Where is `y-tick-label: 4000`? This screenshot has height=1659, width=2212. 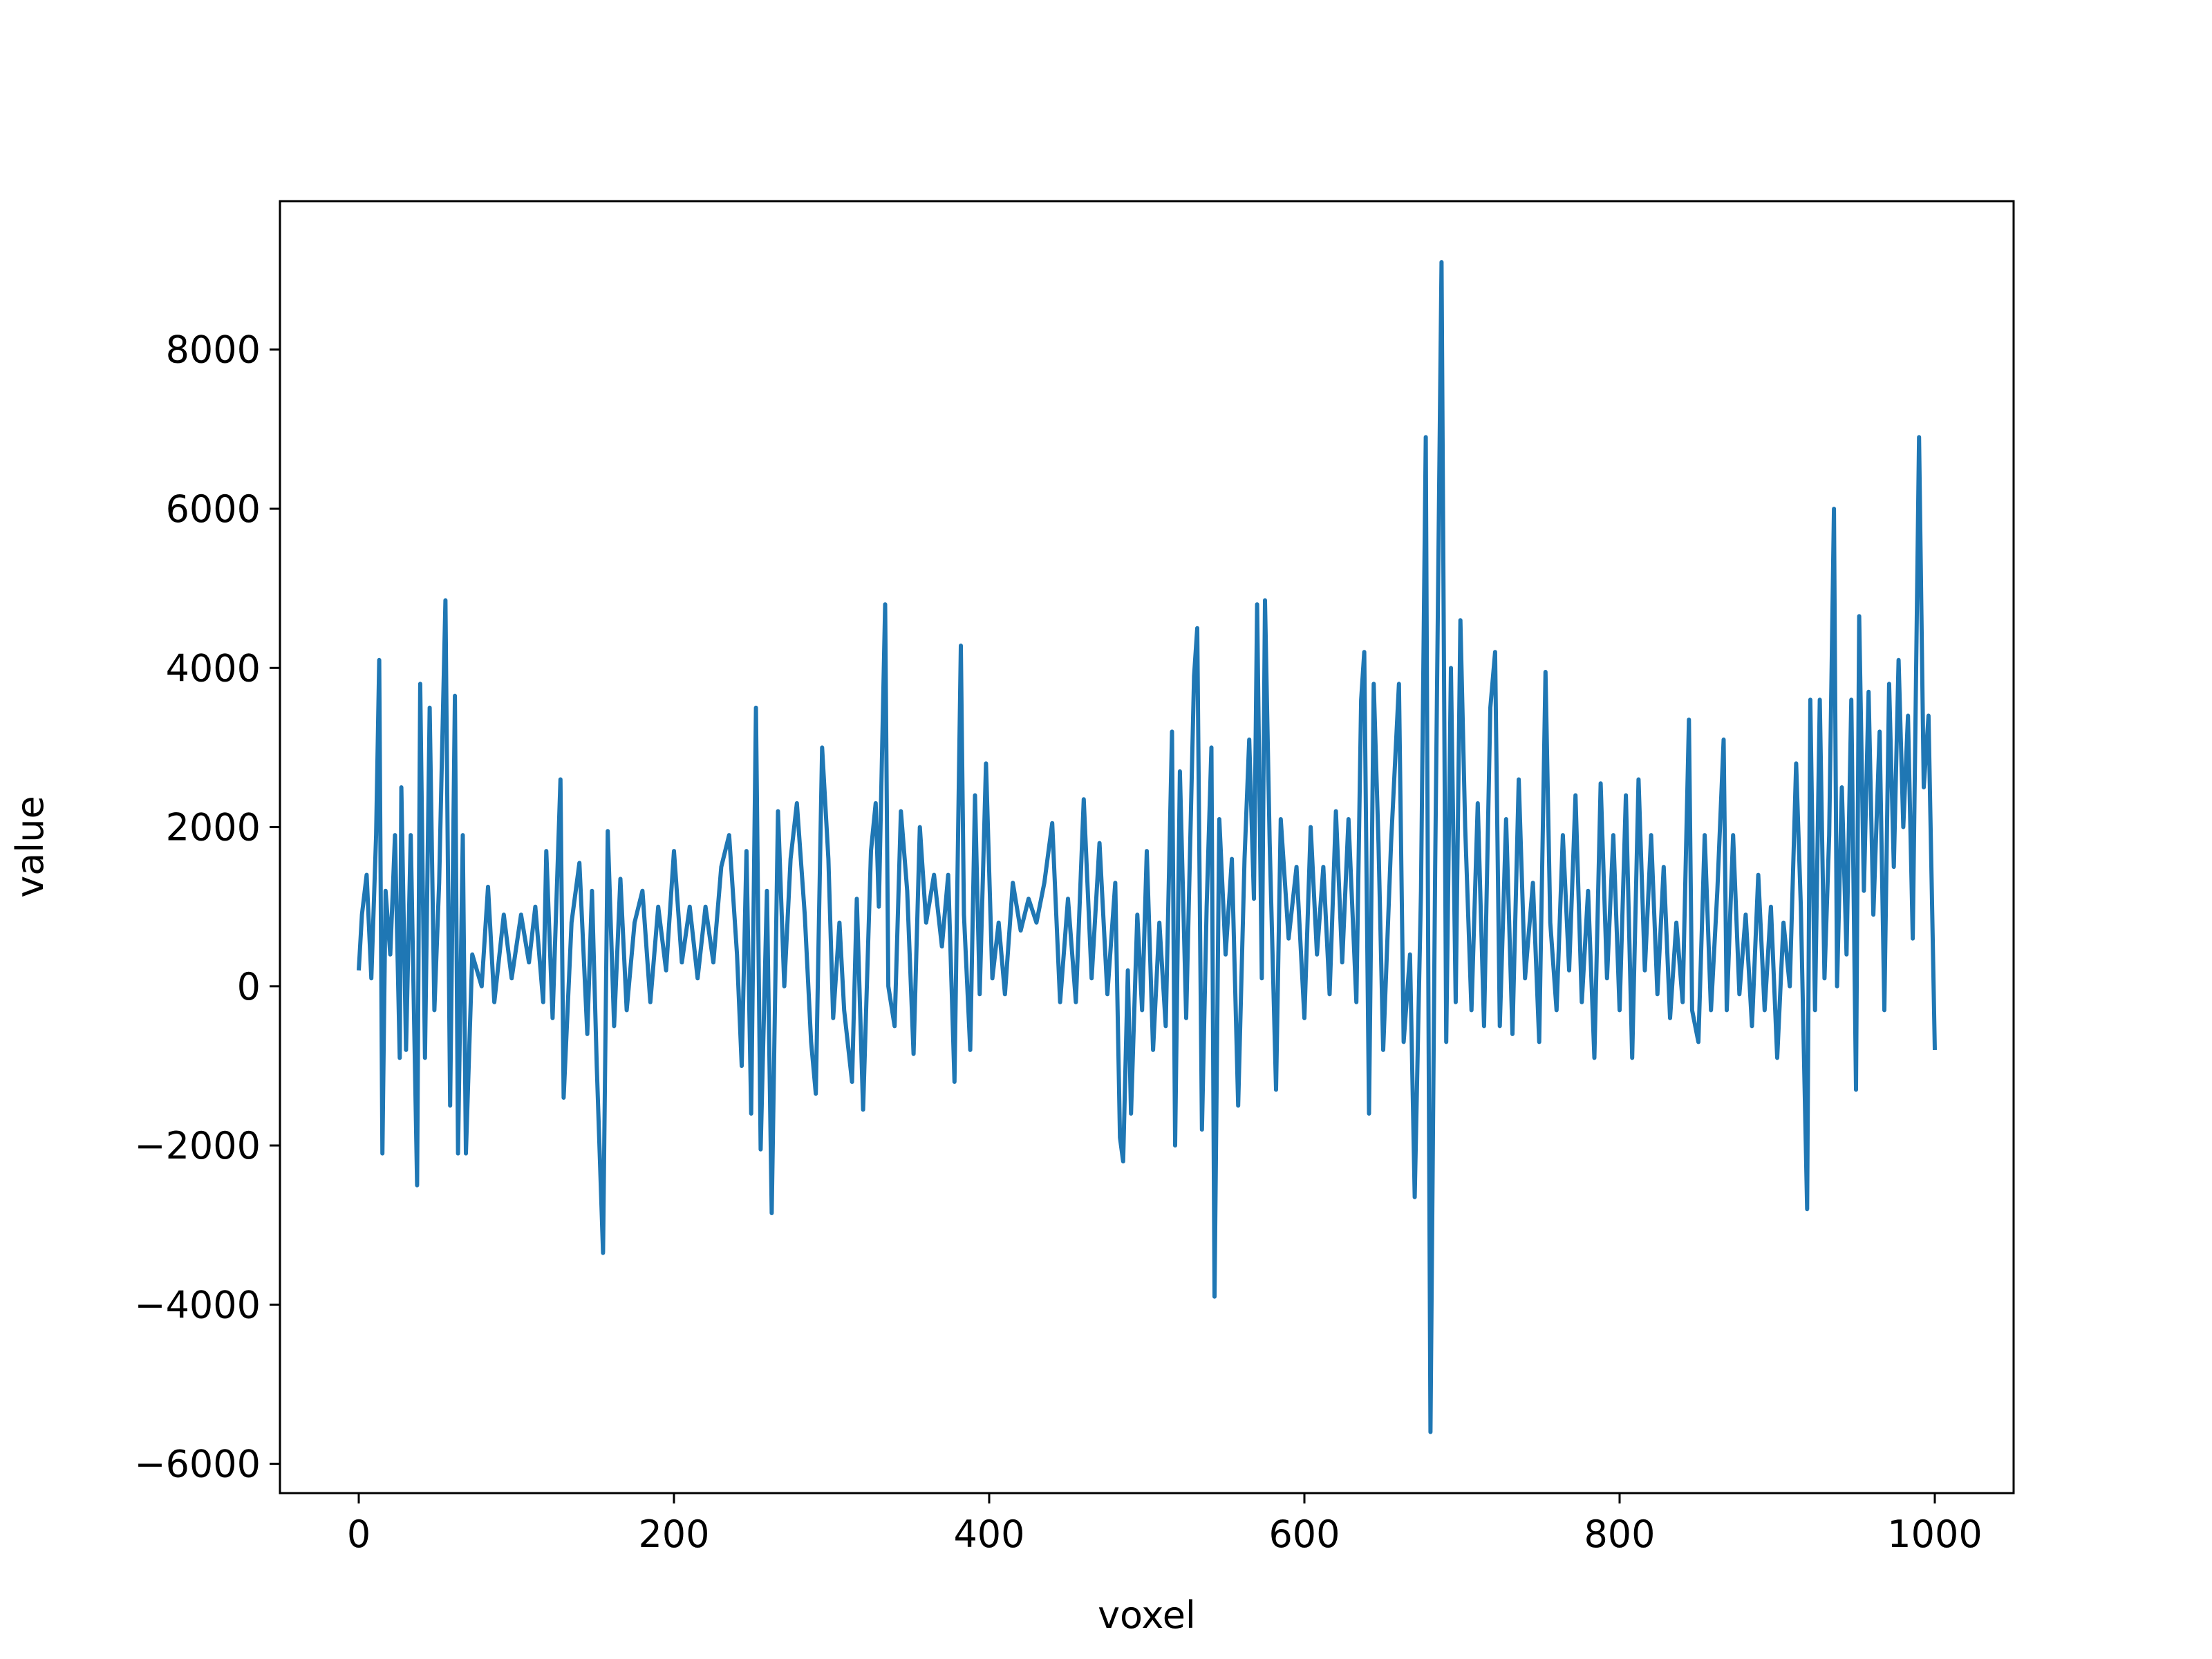 y-tick-label: 4000 is located at coordinates (214, 668).